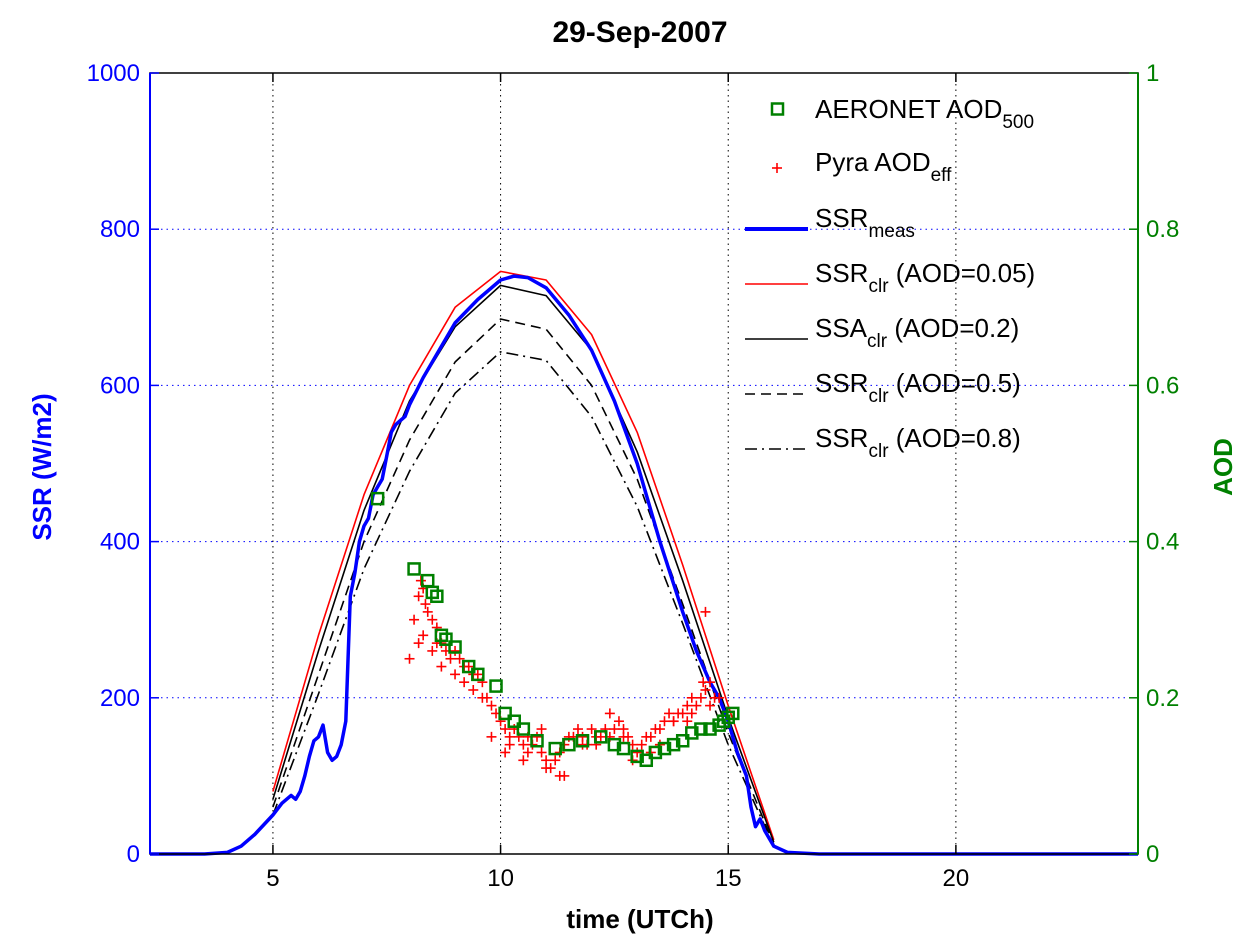 The image size is (1239, 943). What do you see at coordinates (865, 222) in the screenshot?
I see `legend-label-ssr_meas: SSRmeas` at bounding box center [865, 222].